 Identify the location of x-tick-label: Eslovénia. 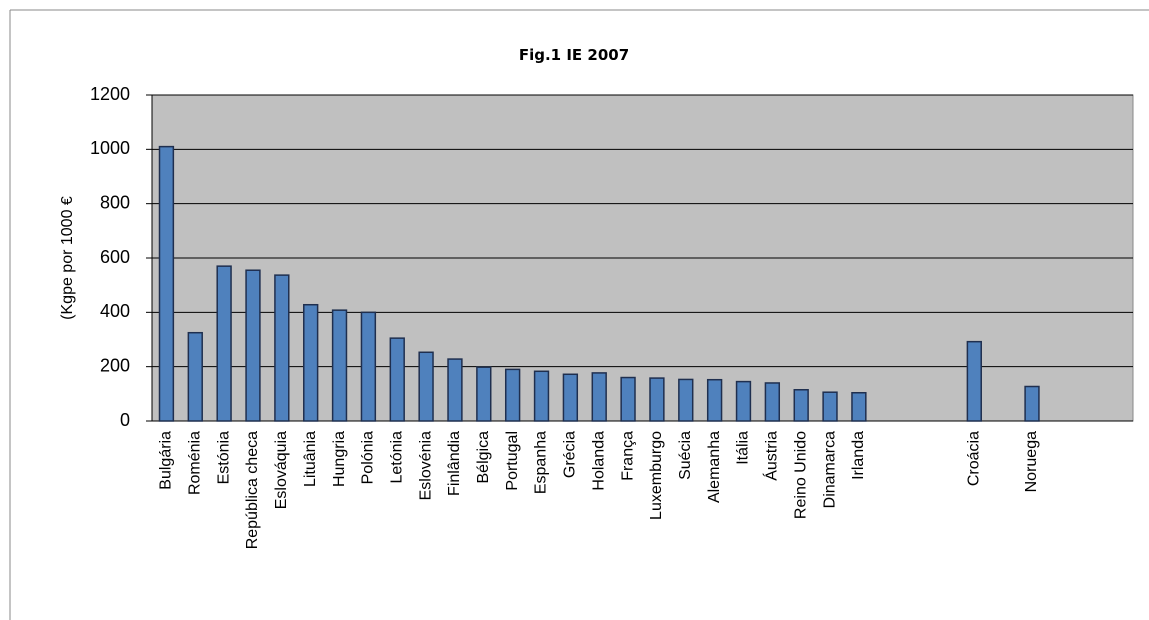
(425, 465).